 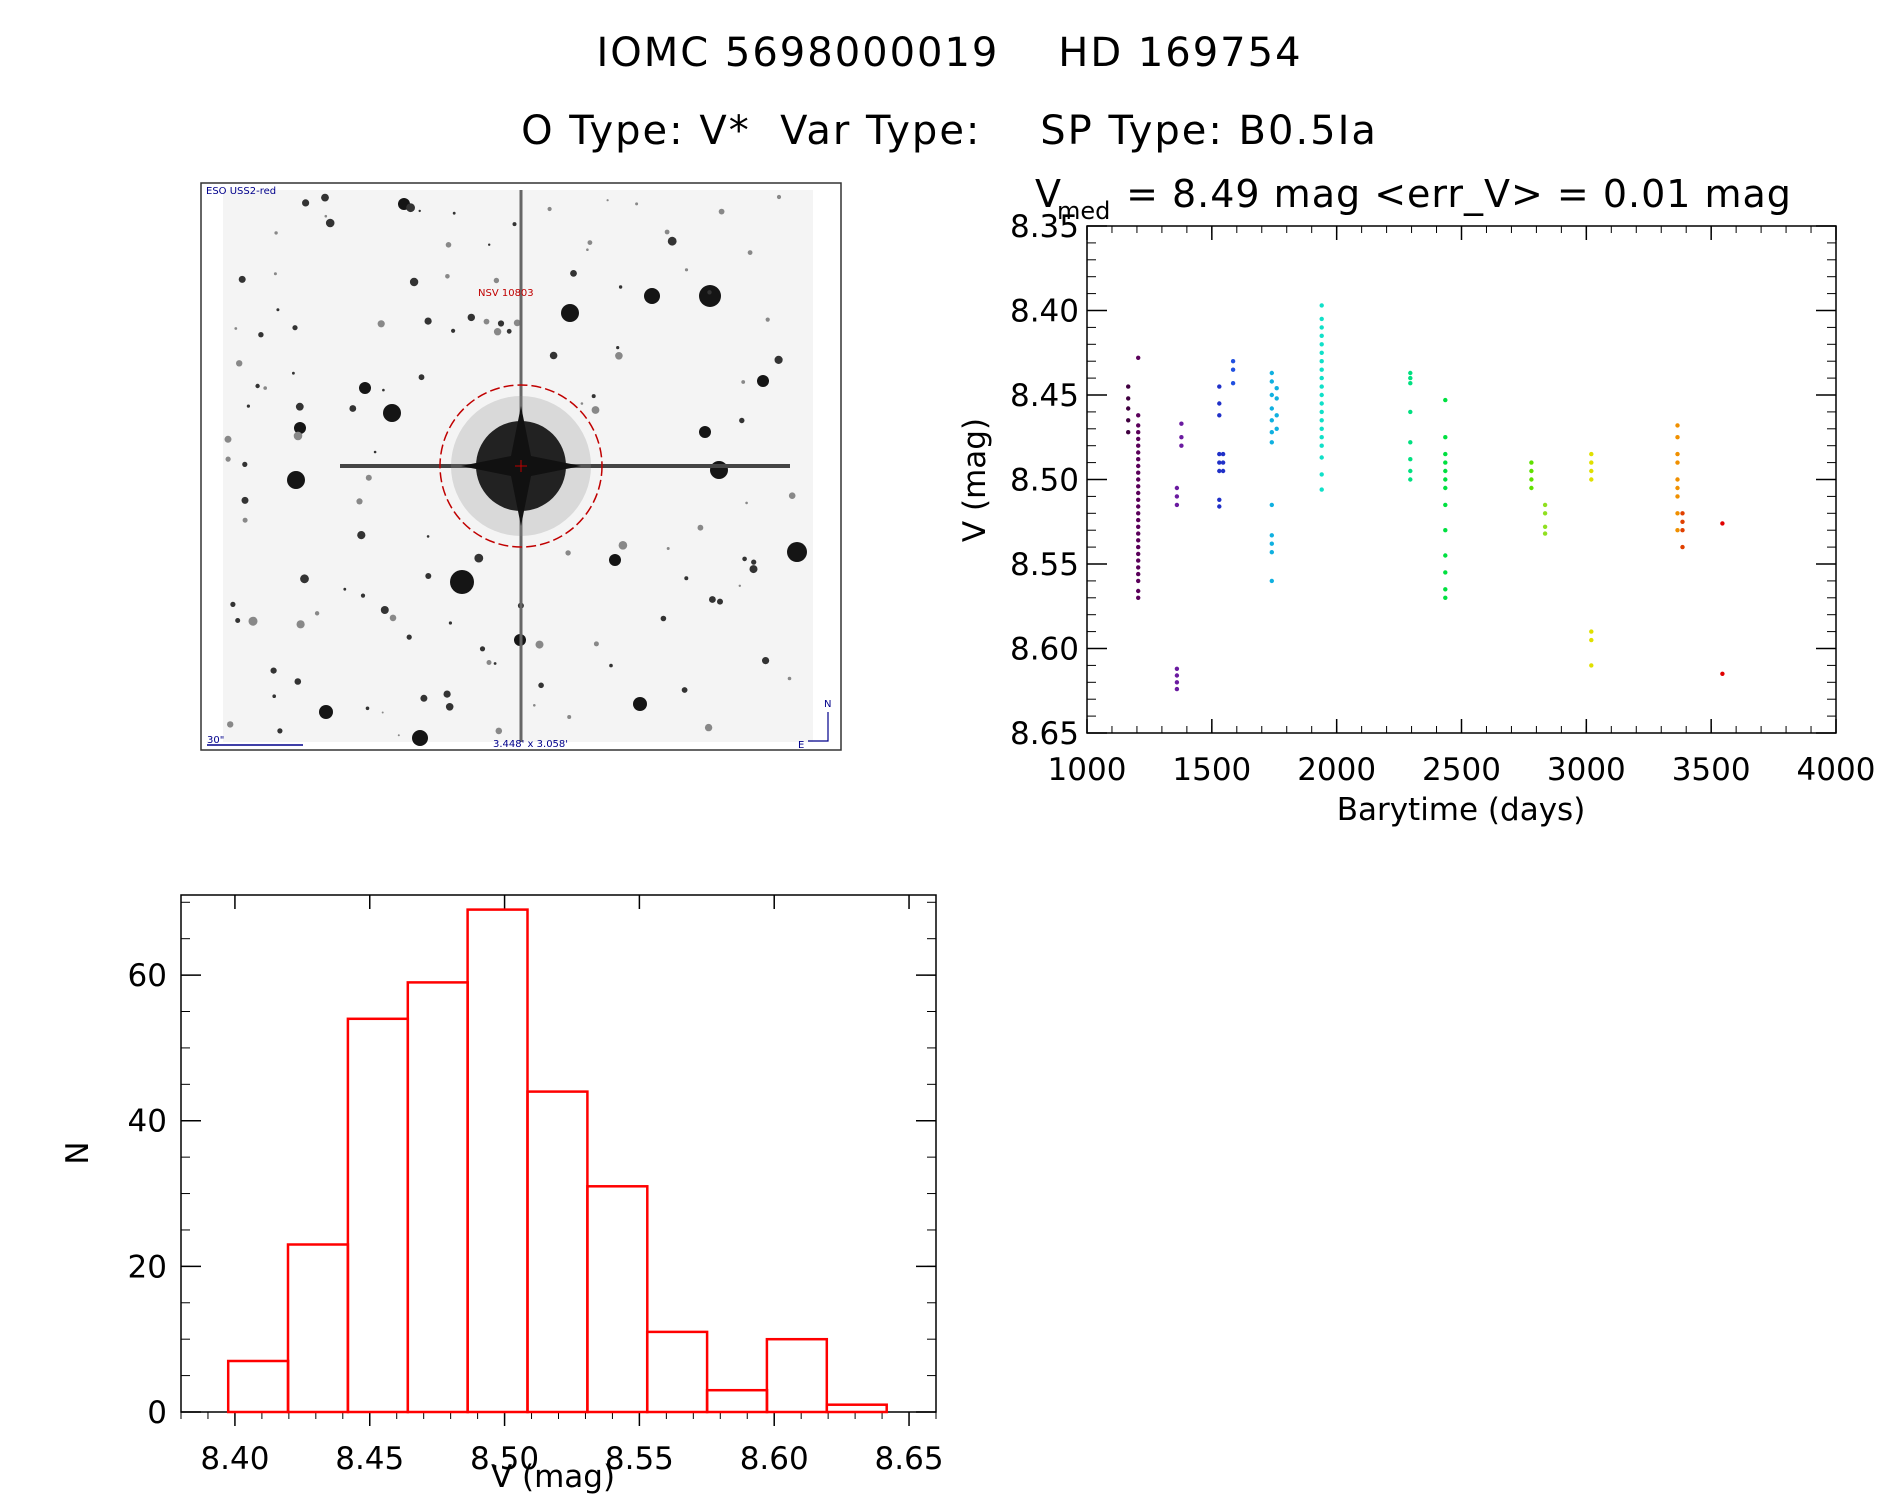 I want to click on chart-title-line-1: IOMC 5698000019 HD 169754, so click(x=949, y=53).